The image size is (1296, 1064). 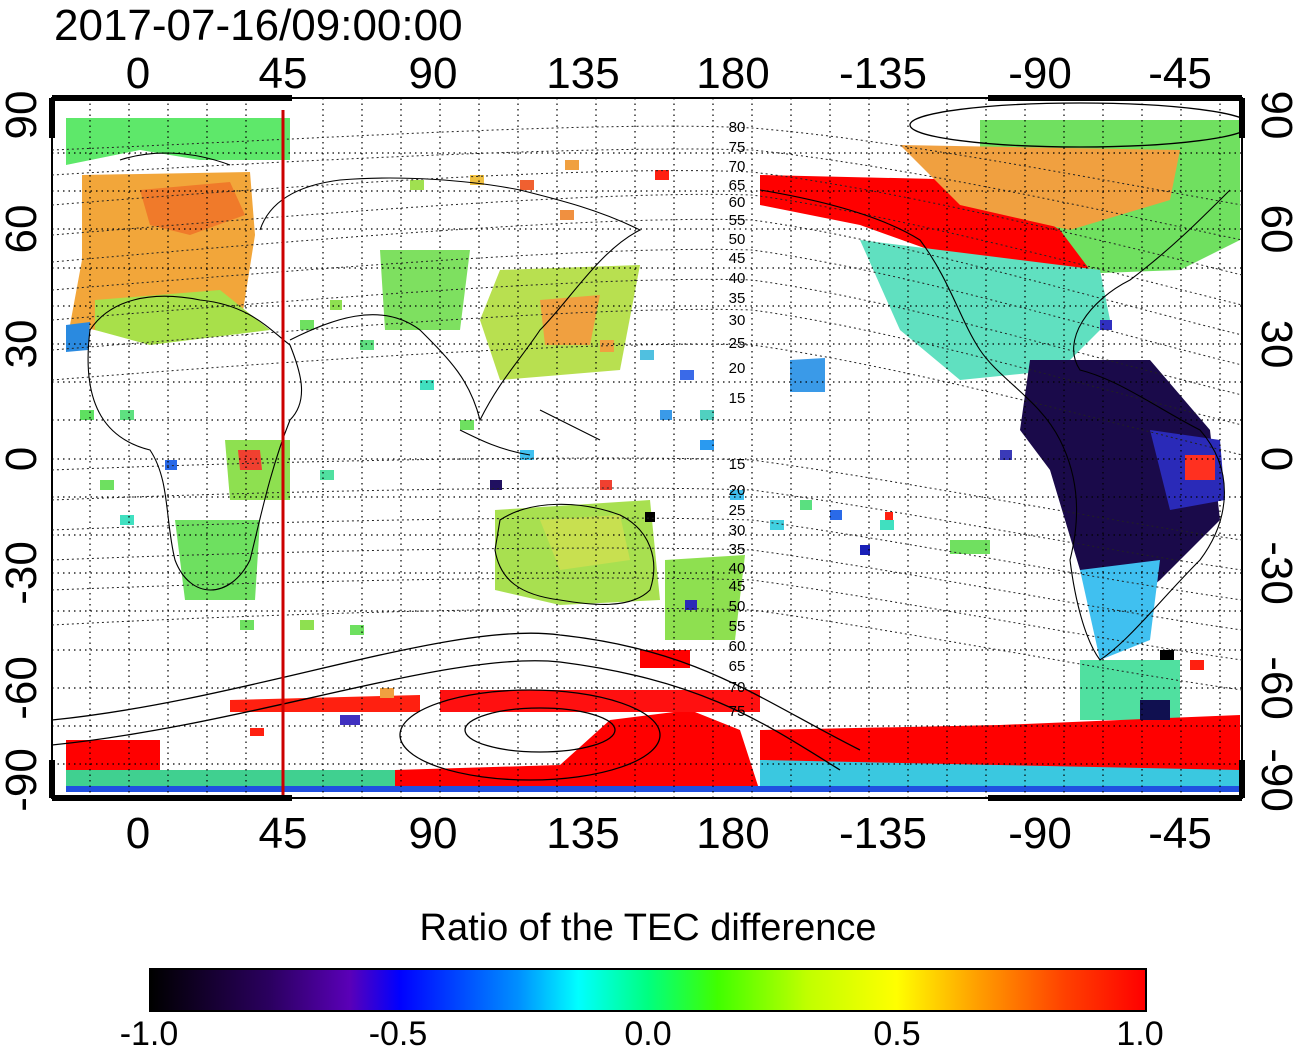 I want to click on left-lat-label: 60, so click(x=23, y=229).